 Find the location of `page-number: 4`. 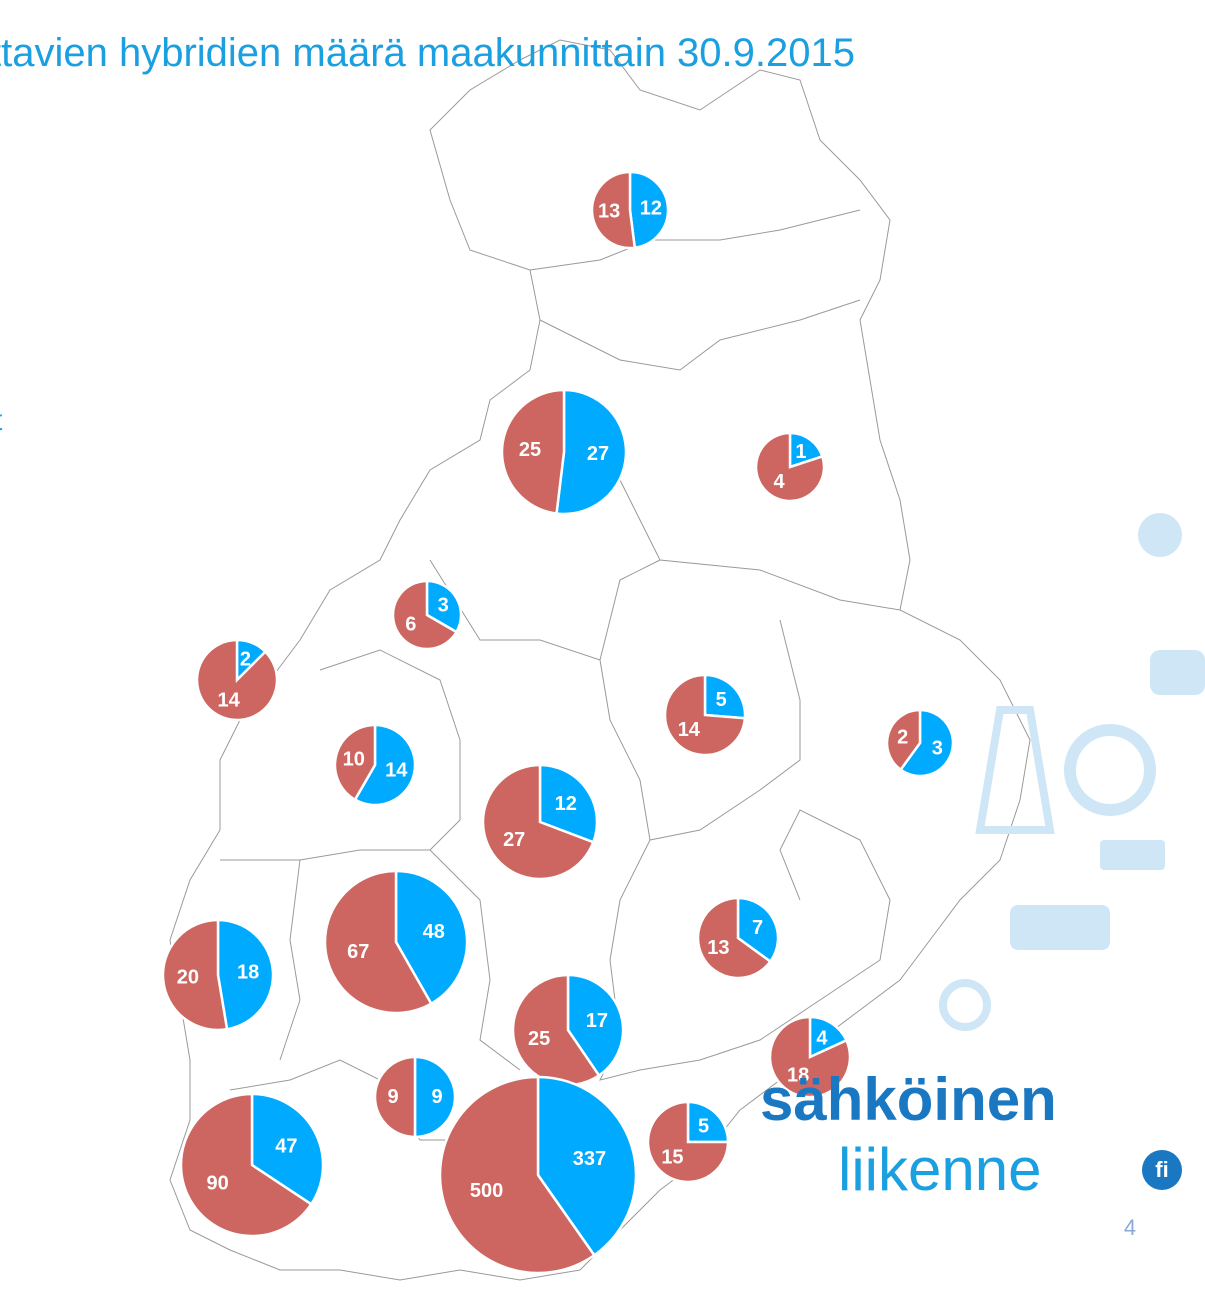

page-number: 4 is located at coordinates (1130, 1227).